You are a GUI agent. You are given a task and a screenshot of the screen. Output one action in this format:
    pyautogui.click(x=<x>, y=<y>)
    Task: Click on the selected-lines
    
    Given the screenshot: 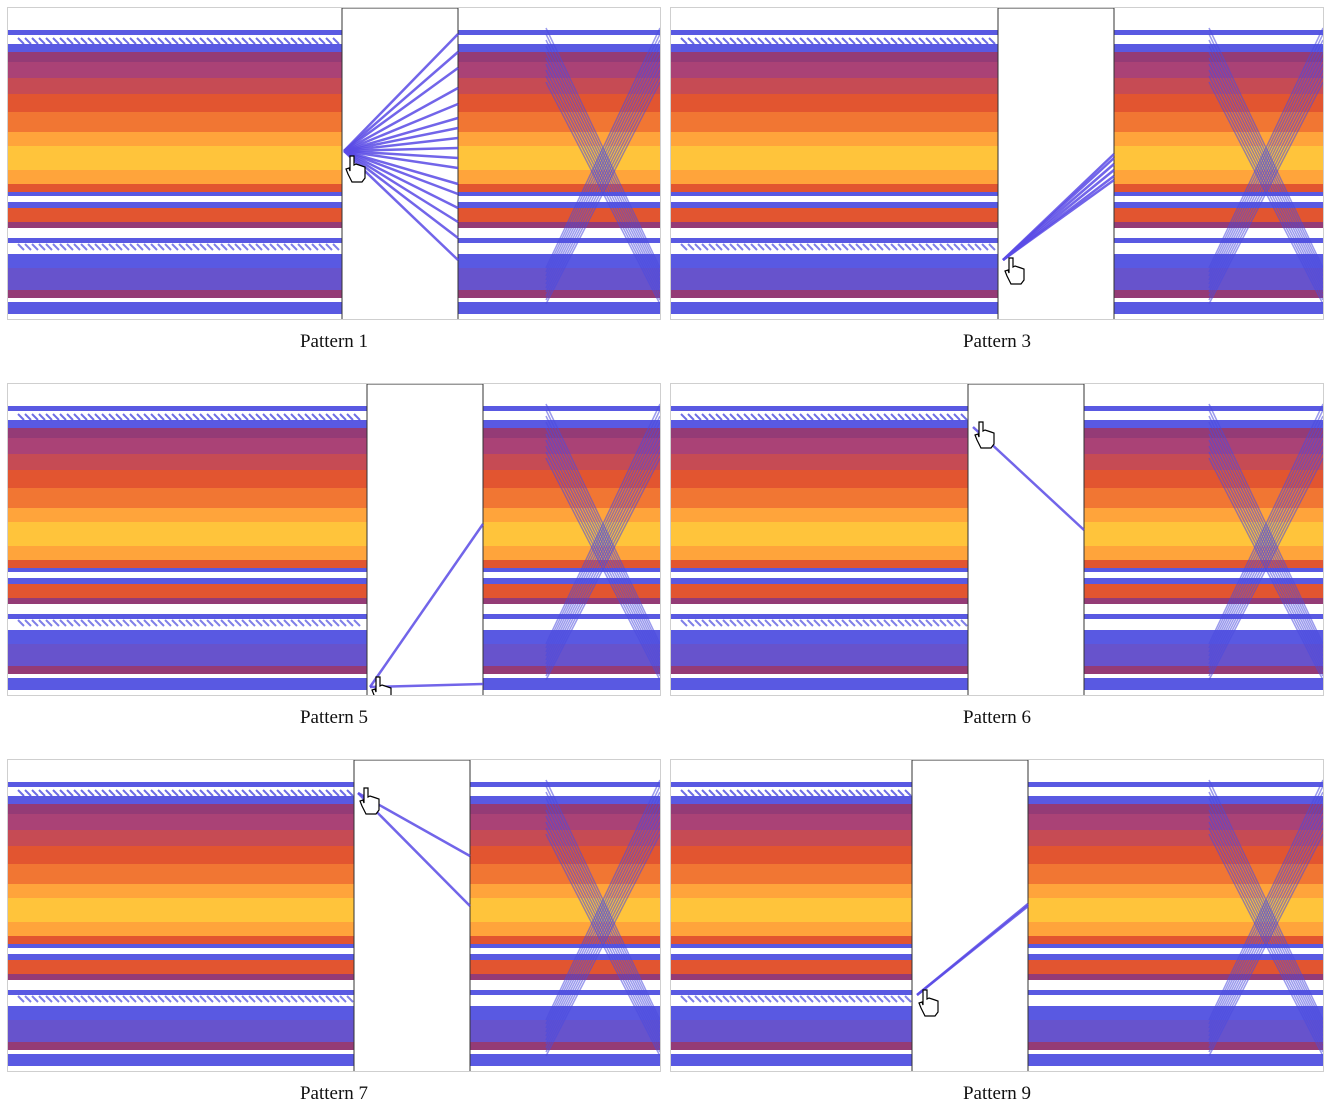 What is the action you would take?
    pyautogui.click(x=401, y=147)
    